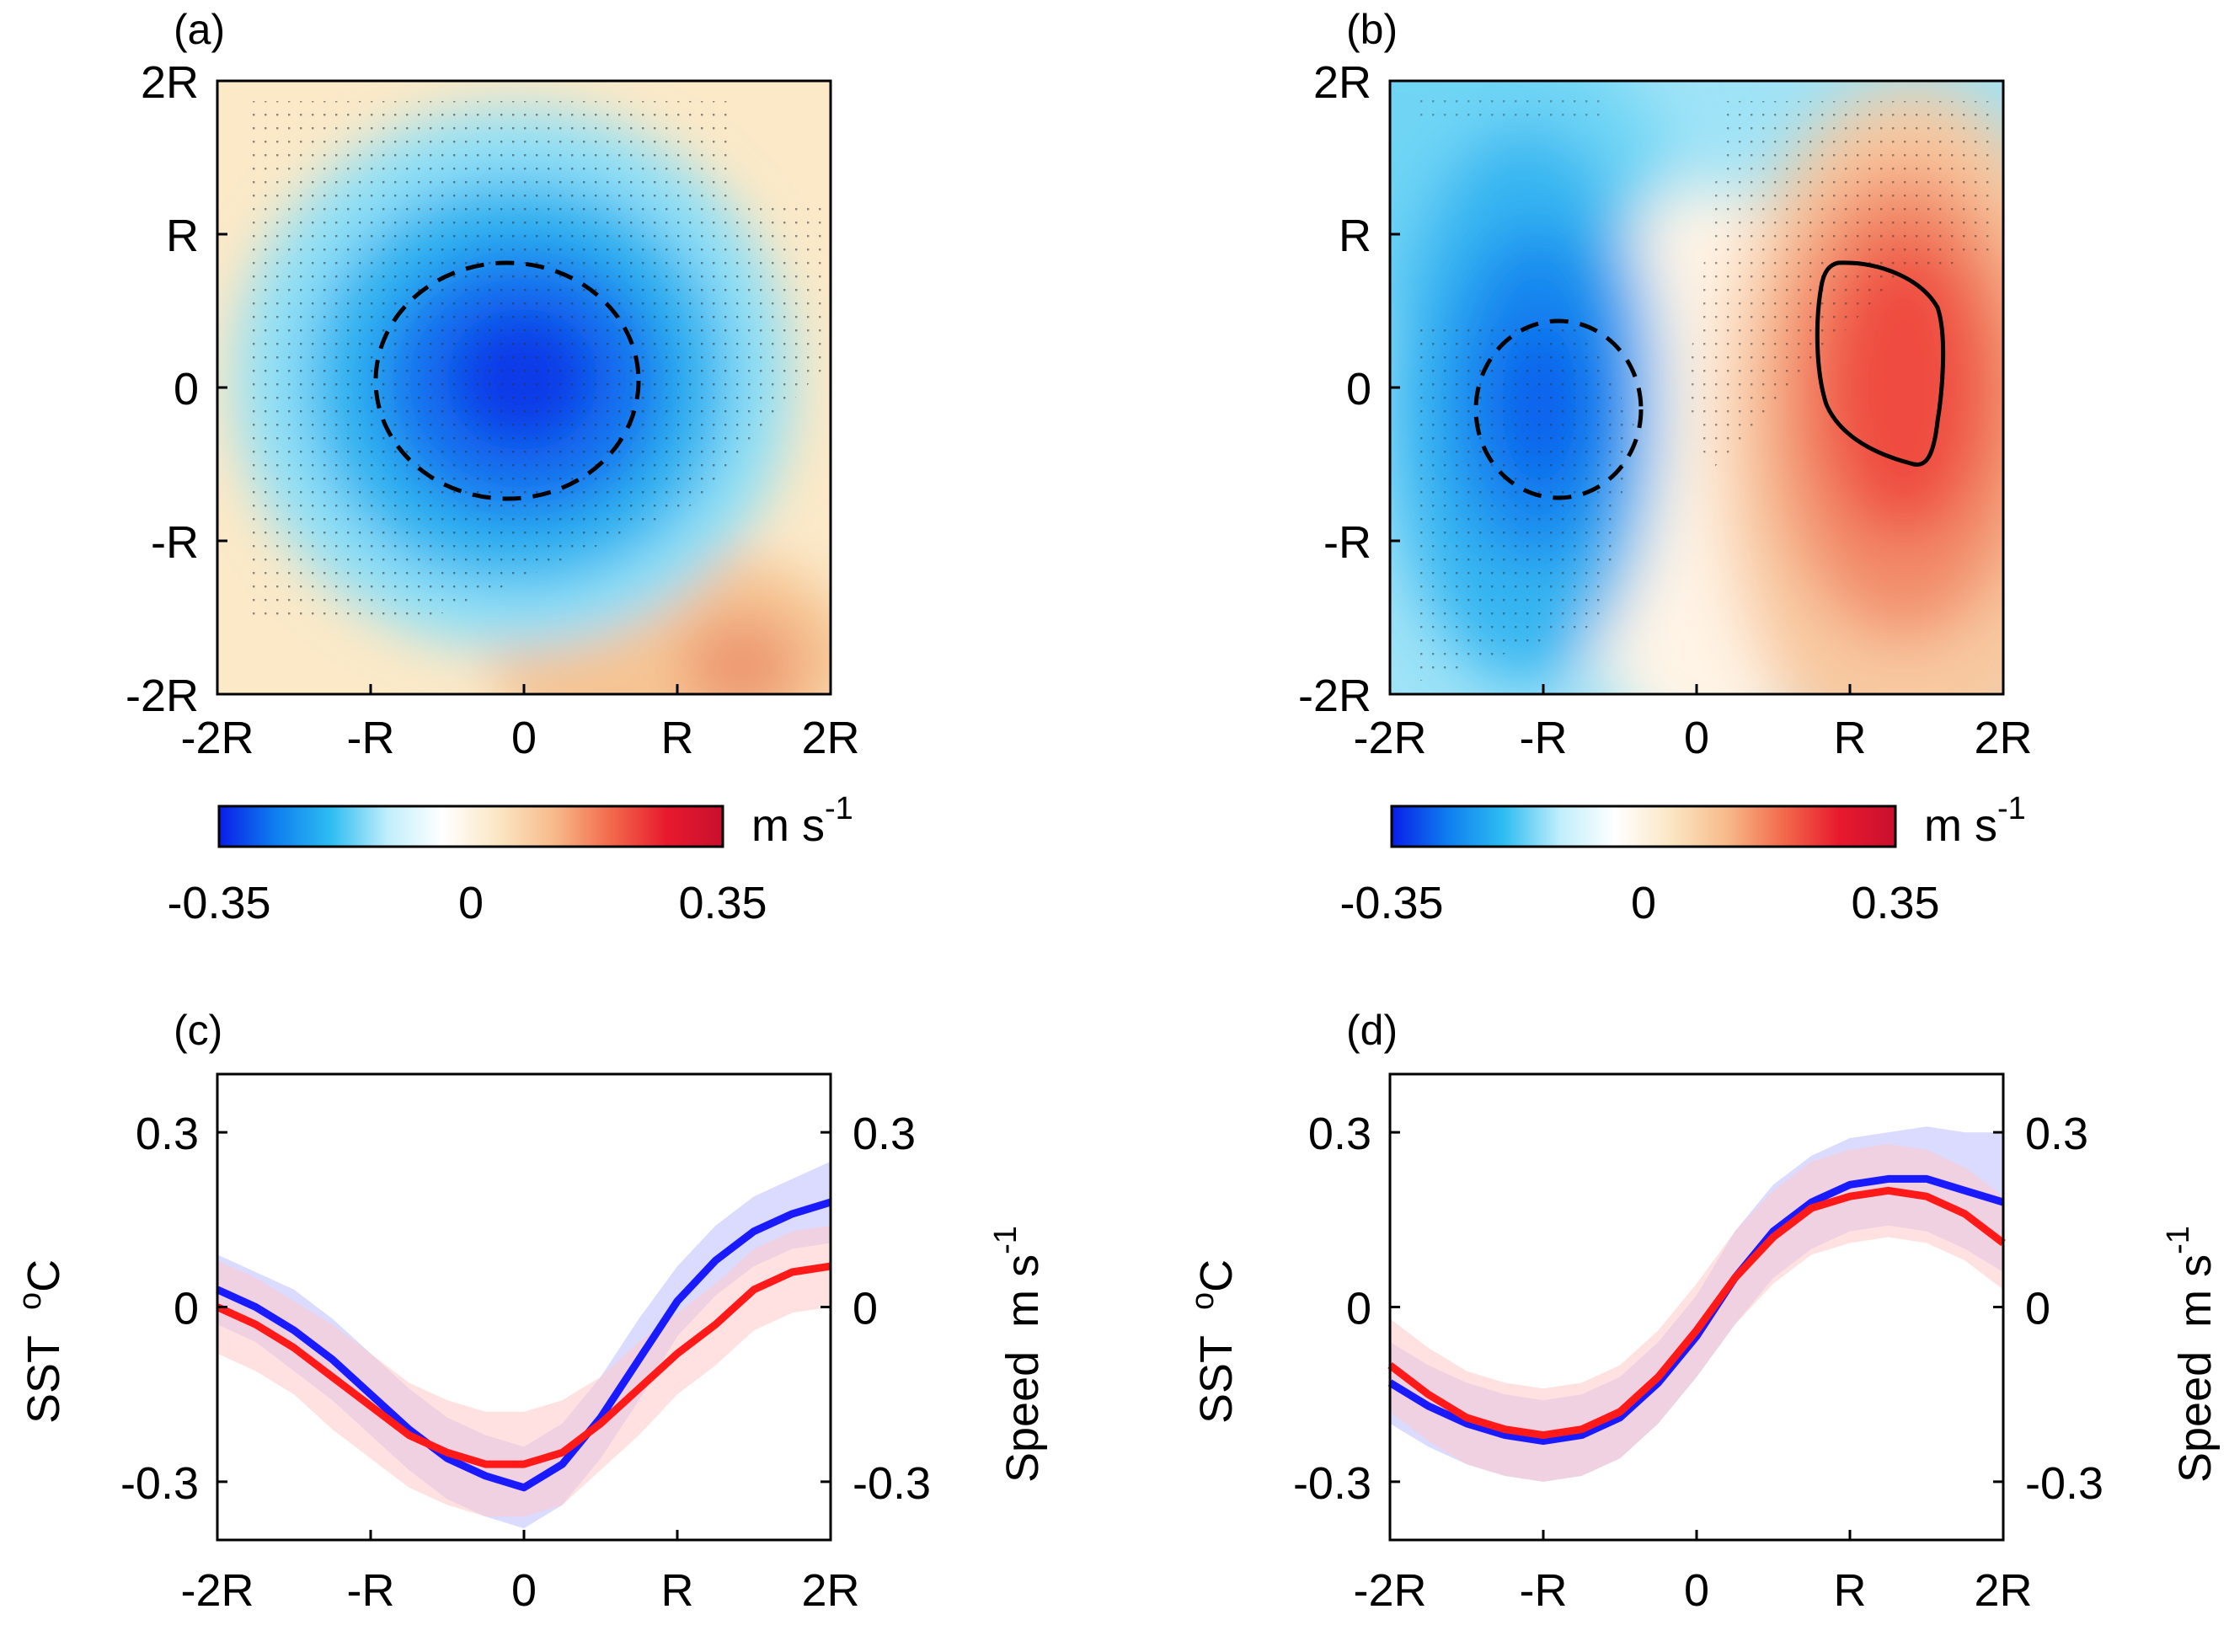  Describe the element at coordinates (830, 1590) in the screenshot. I see `panel-c-xtick-label: 2R` at that location.